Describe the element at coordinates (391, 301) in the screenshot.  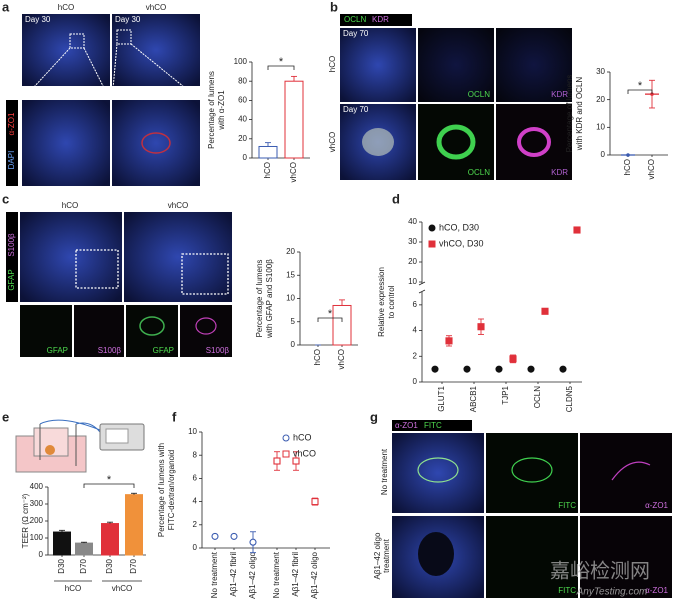
I see `y-axis-label: to control` at that location.